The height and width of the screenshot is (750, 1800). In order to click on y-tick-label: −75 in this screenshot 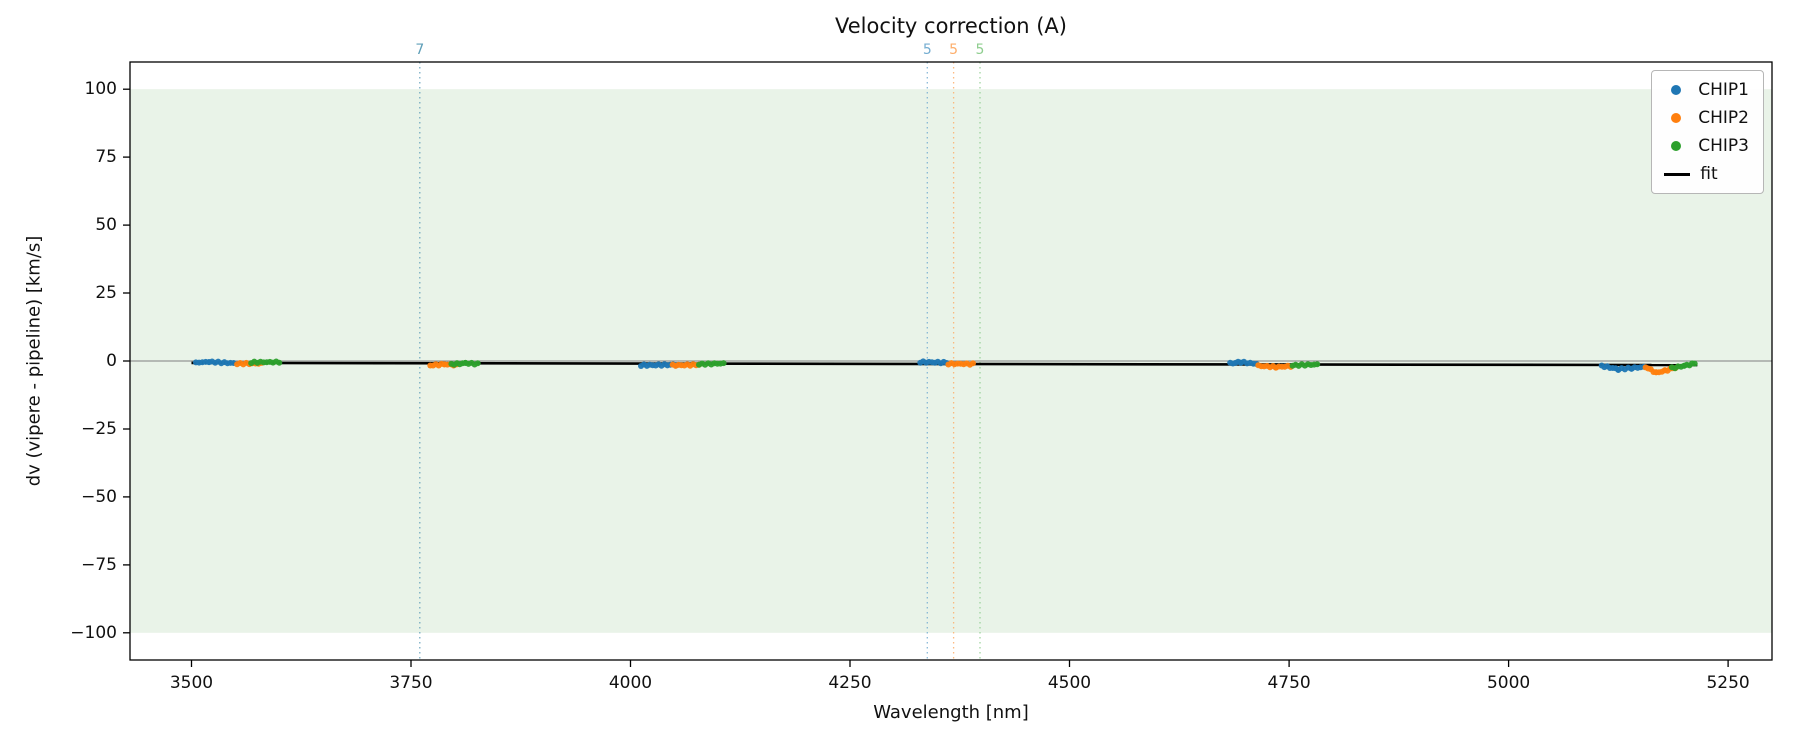, I will do `click(99, 565)`.